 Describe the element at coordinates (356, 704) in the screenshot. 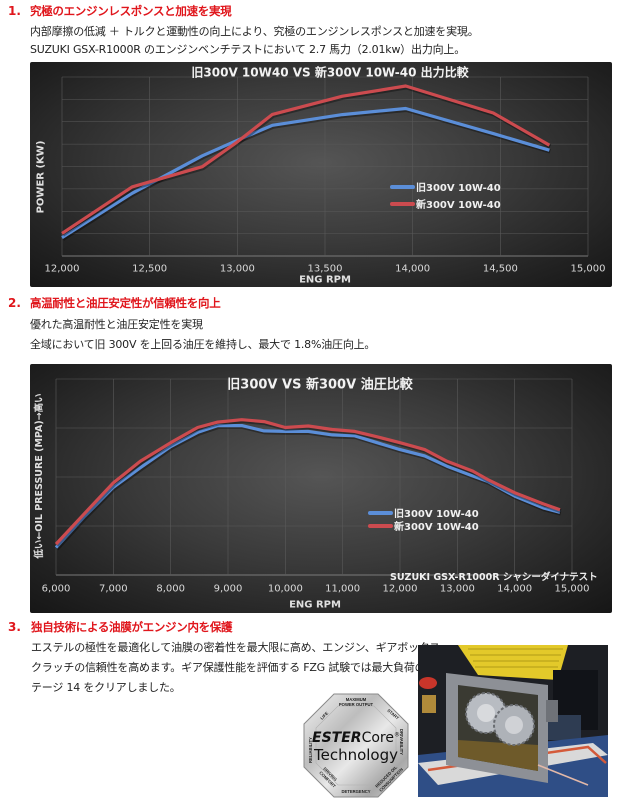

I see `svg-text: POWER OUTPUT` at that location.